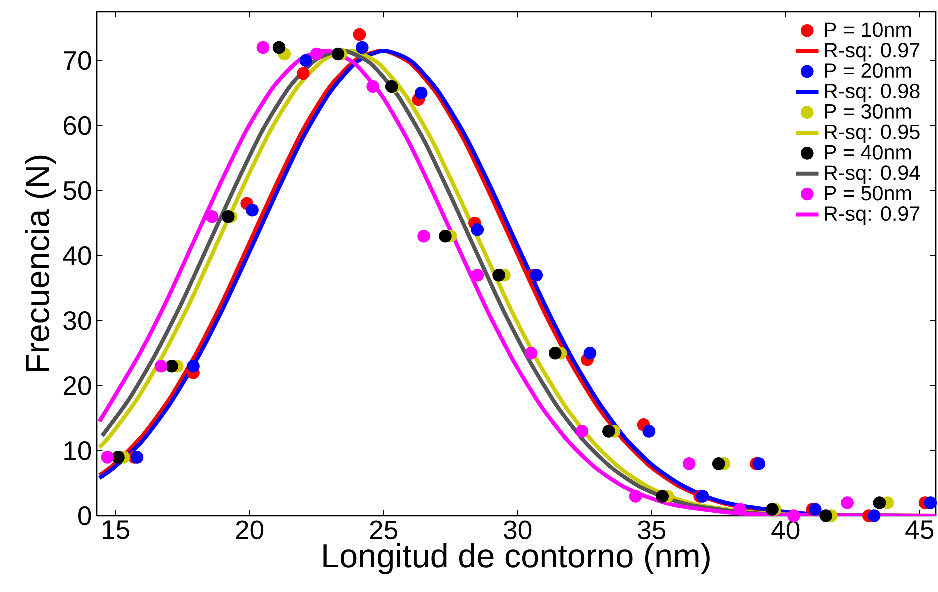 The width and height of the screenshot is (938, 592). I want to click on y-tick-label: 10, so click(78, 451).